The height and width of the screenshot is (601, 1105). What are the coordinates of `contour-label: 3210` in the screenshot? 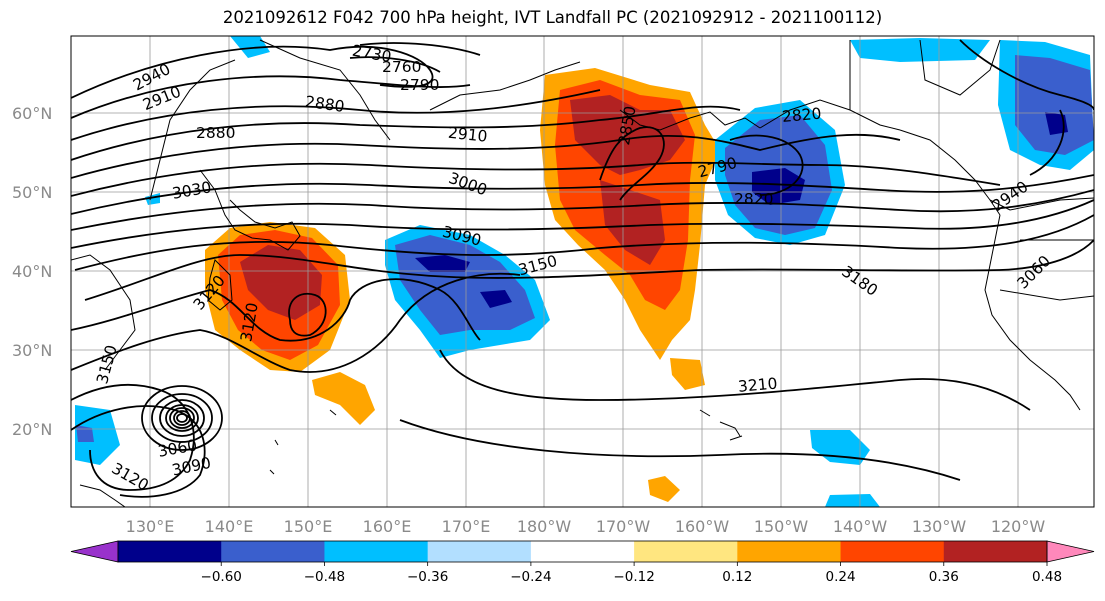 It's located at (757, 385).